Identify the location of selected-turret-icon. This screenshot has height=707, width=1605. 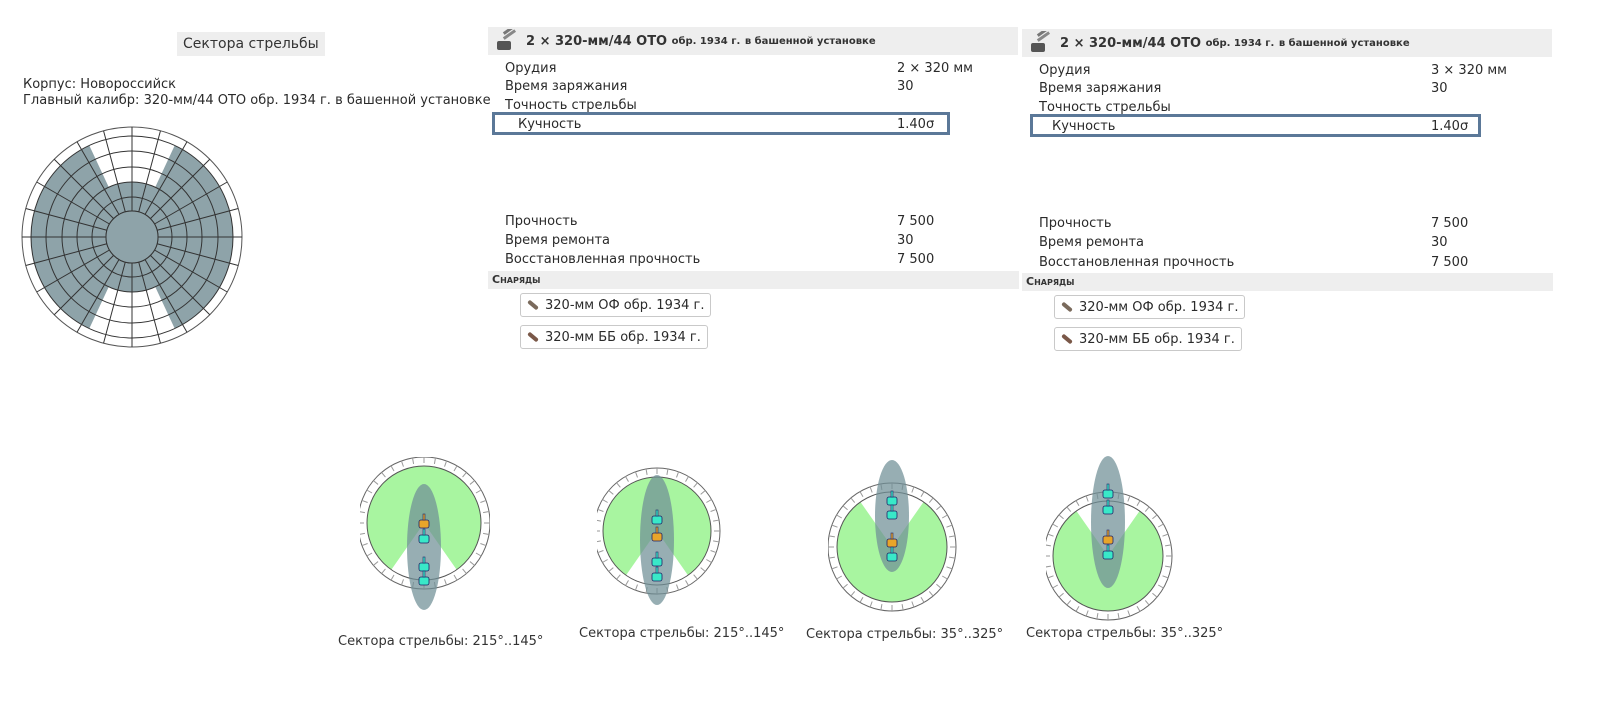
(1108, 537).